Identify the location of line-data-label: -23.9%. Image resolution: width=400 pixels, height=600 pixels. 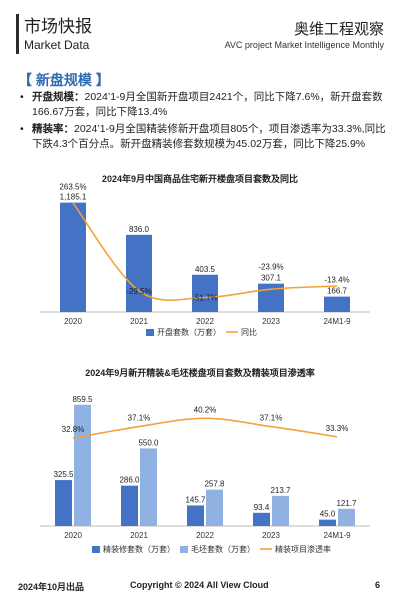
(270, 267).